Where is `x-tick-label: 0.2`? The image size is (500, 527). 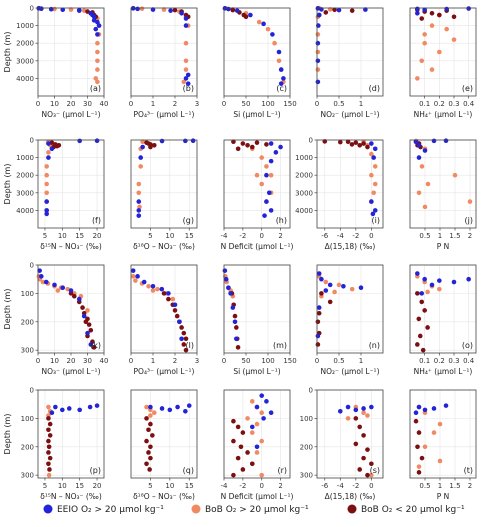
x-tick-label: 0.2 is located at coordinates (439, 361).